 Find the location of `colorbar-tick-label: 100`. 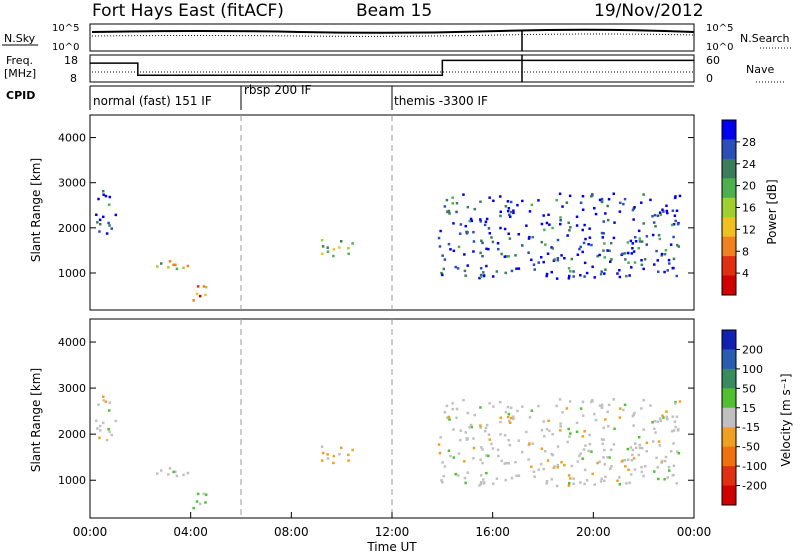

colorbar-tick-label: 100 is located at coordinates (752, 369).